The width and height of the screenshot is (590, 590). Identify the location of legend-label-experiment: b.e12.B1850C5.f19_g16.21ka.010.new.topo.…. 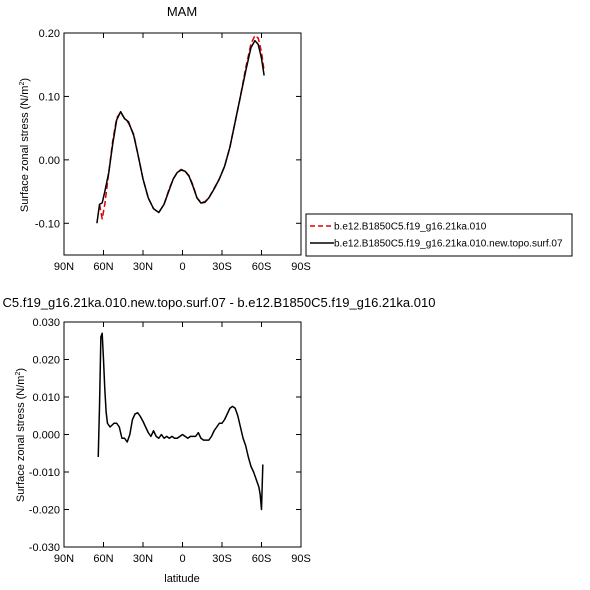
(448, 244).